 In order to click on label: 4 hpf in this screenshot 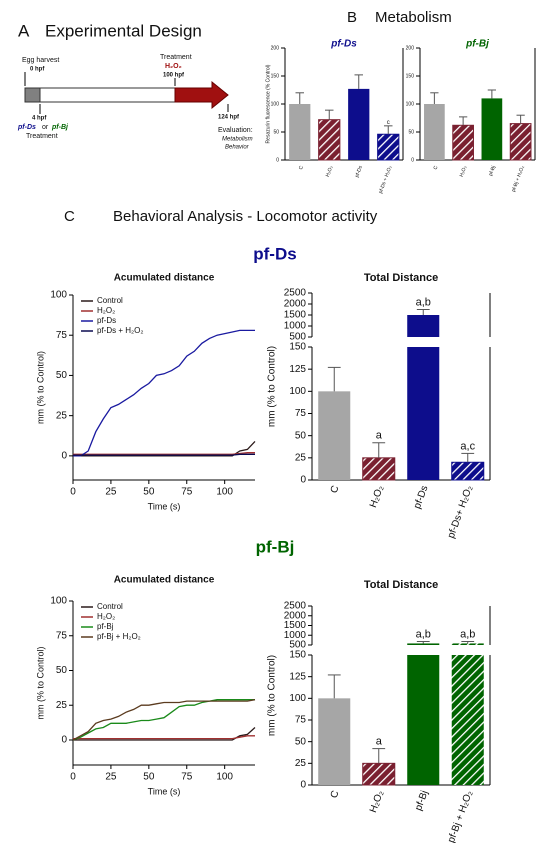, I will do `click(39, 119)`.